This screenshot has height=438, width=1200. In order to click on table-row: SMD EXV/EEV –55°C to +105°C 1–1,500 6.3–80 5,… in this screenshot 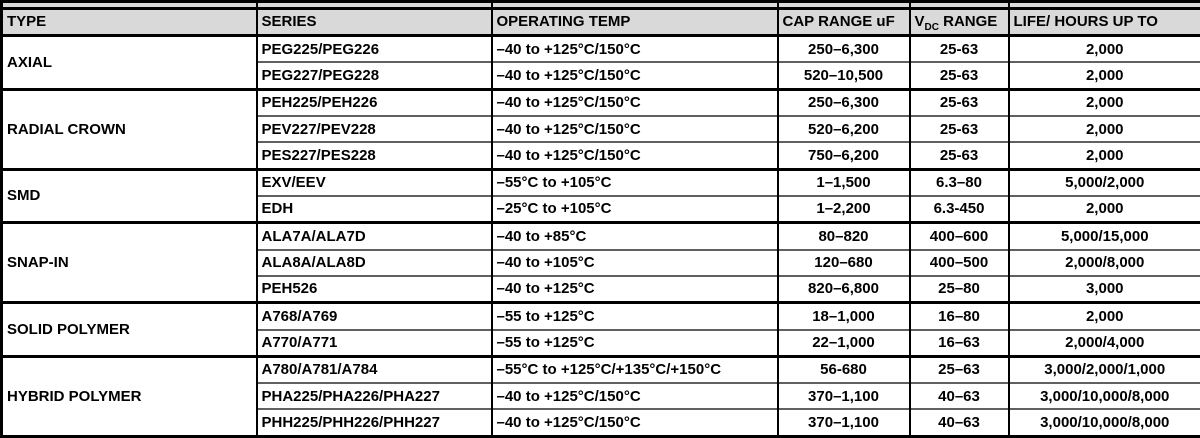, I will do `click(600, 195)`.